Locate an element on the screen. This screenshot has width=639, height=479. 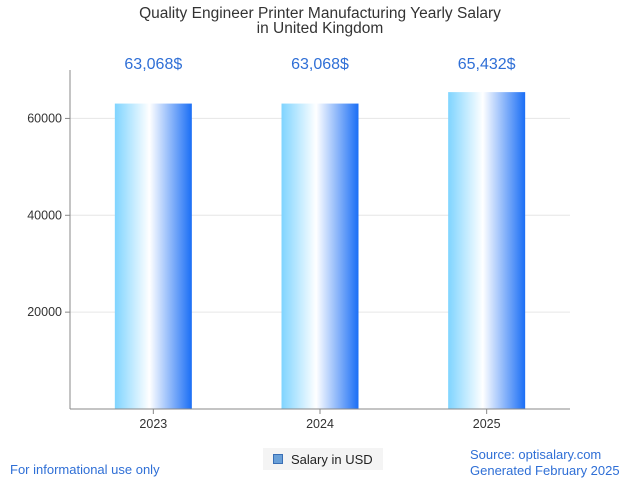
chart-legend: Salary in USD is located at coordinates (323, 459).